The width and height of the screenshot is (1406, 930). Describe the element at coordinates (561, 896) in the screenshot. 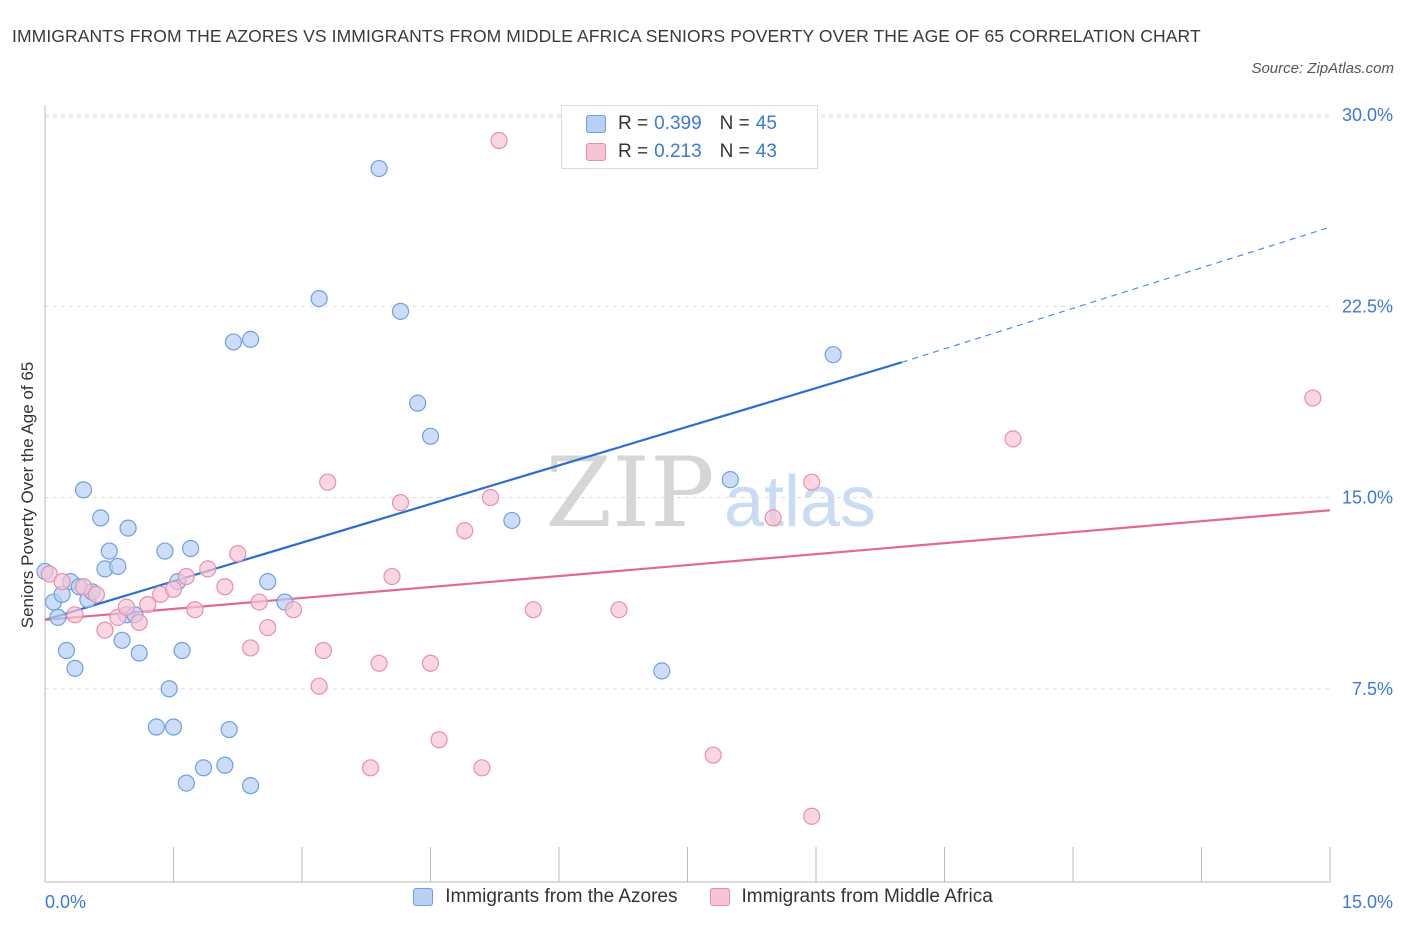

I see `azores-legend-label: Immigrants from the Azores` at that location.